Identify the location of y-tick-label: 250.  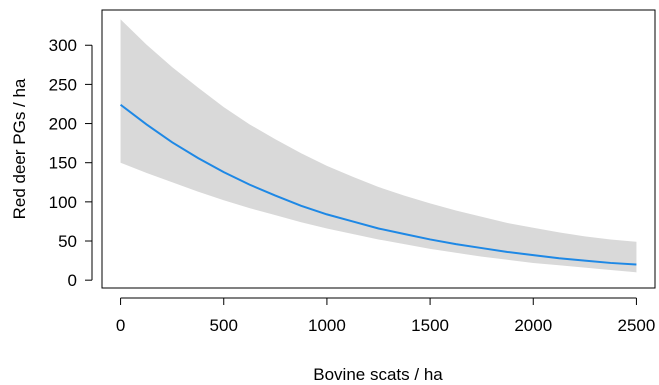
(63, 84).